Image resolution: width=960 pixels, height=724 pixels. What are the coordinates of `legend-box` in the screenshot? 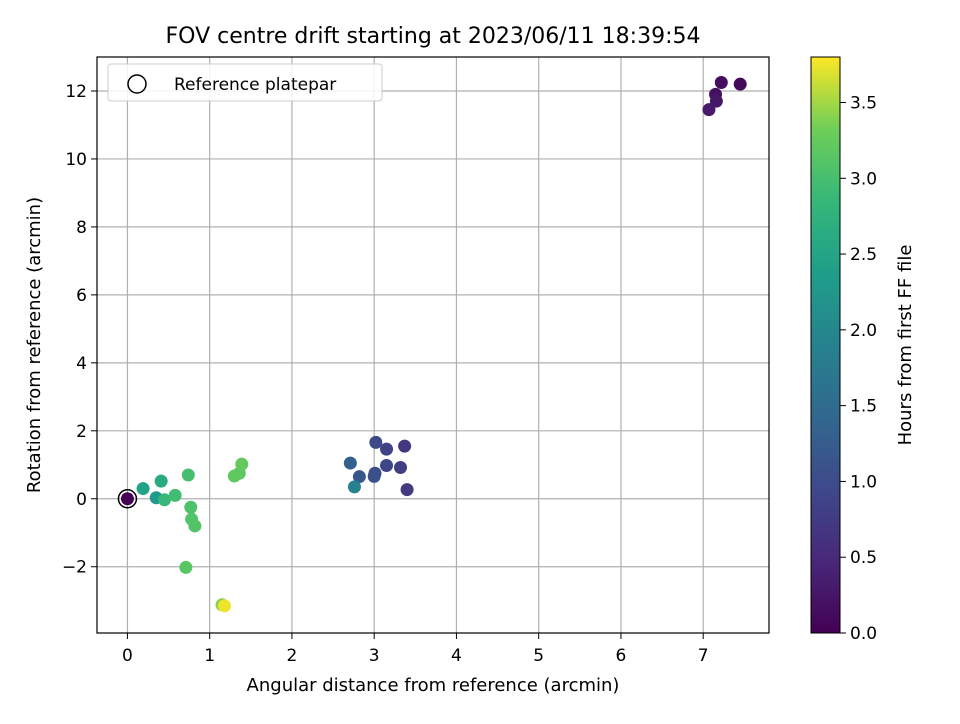 It's located at (245, 82).